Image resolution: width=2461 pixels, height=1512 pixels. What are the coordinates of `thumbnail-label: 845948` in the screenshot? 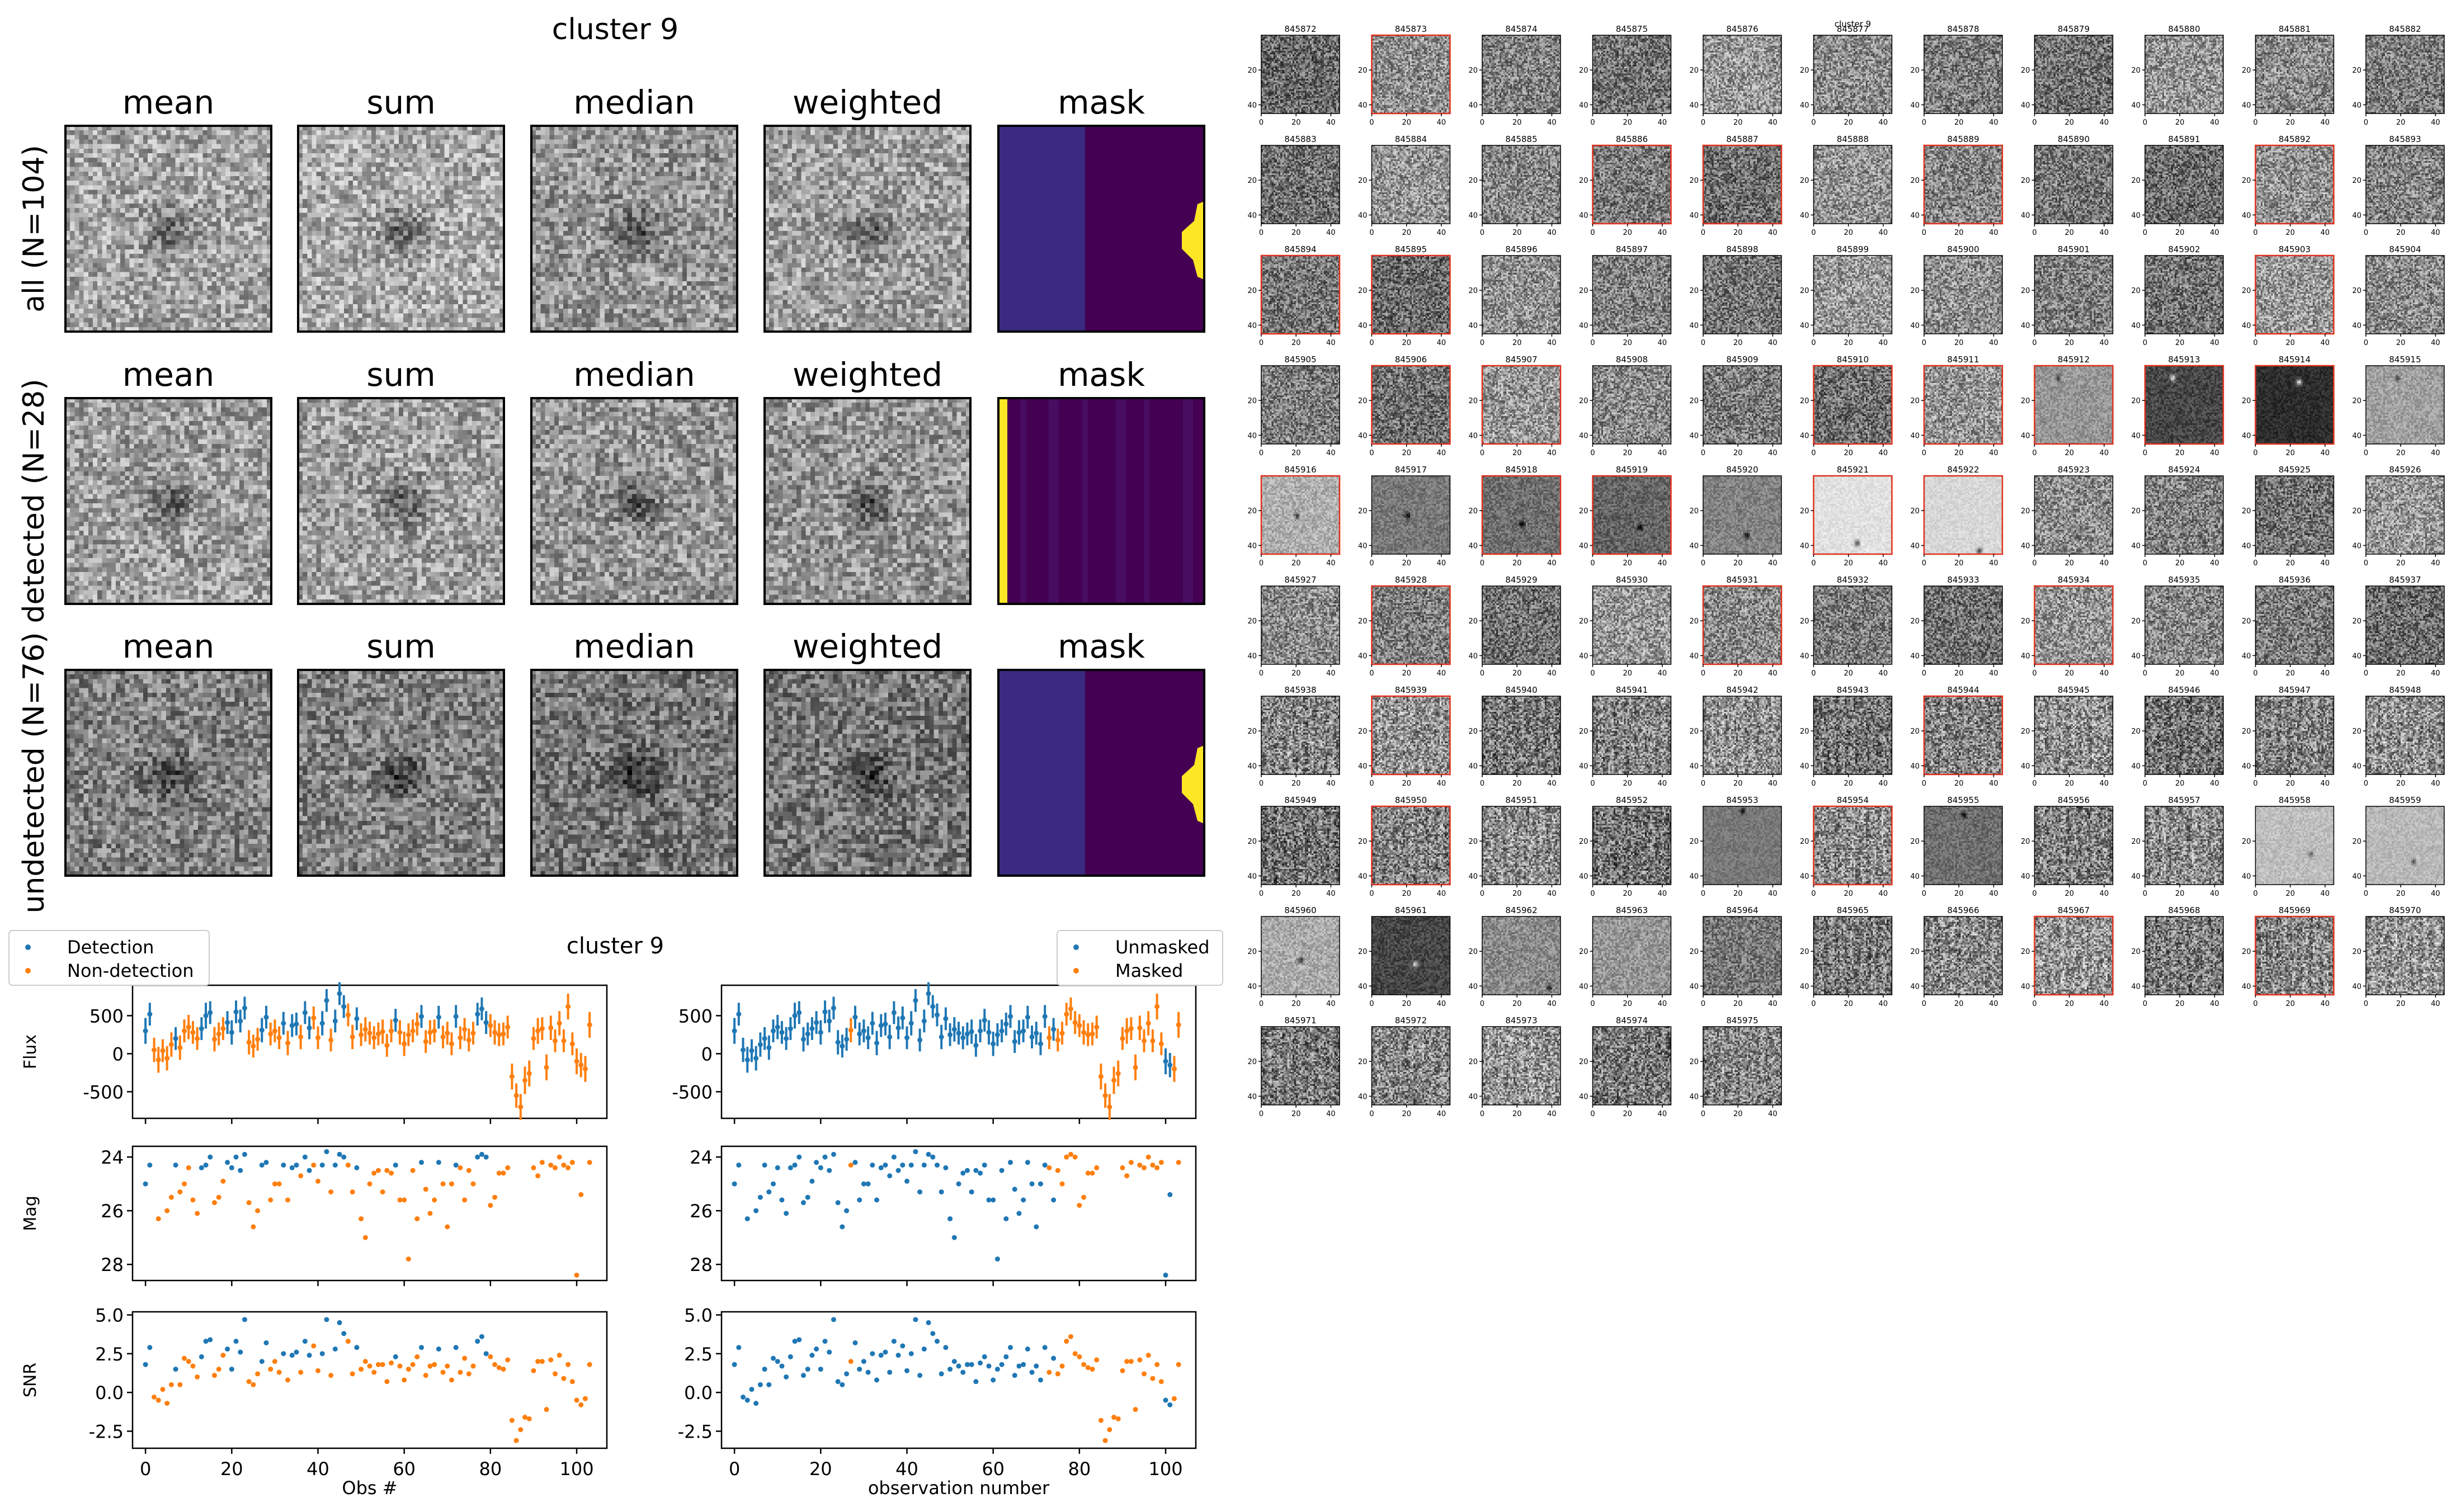 It's located at (2405, 690).